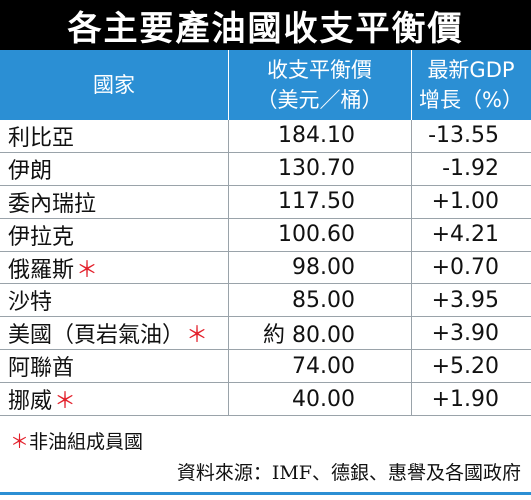  What do you see at coordinates (316, 136) in the screenshot?
I see `breakeven-price: 184.10` at bounding box center [316, 136].